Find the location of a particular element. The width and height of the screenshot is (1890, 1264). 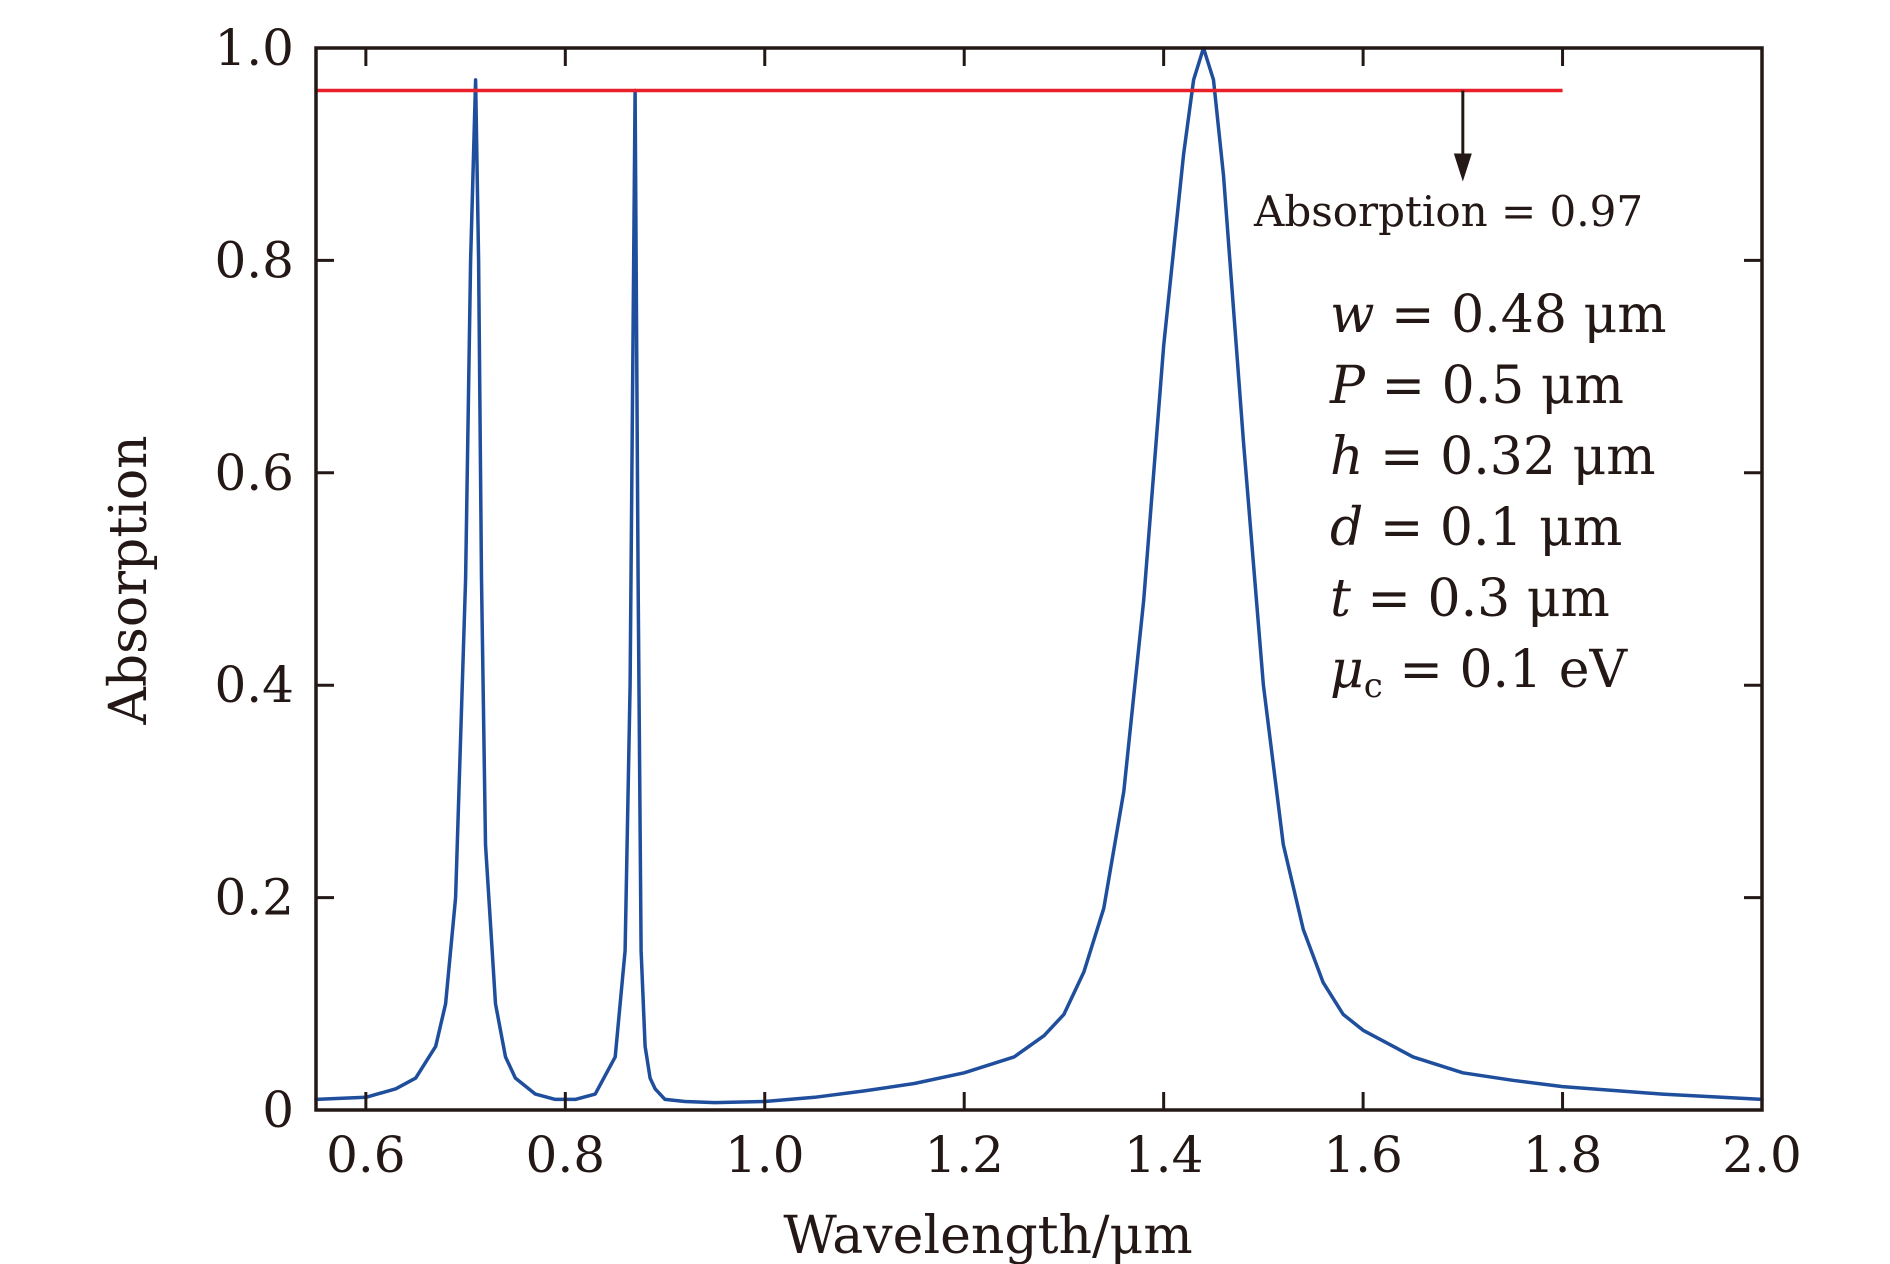

arrow-head is located at coordinates (1462, 167).